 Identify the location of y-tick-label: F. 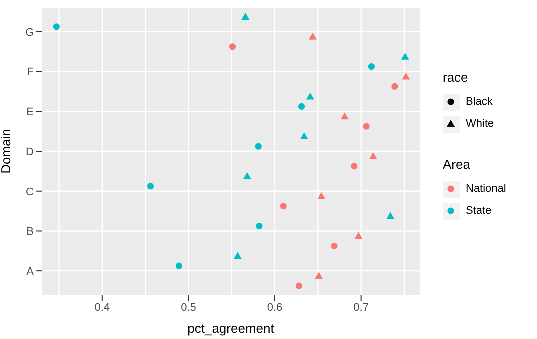
(30, 72).